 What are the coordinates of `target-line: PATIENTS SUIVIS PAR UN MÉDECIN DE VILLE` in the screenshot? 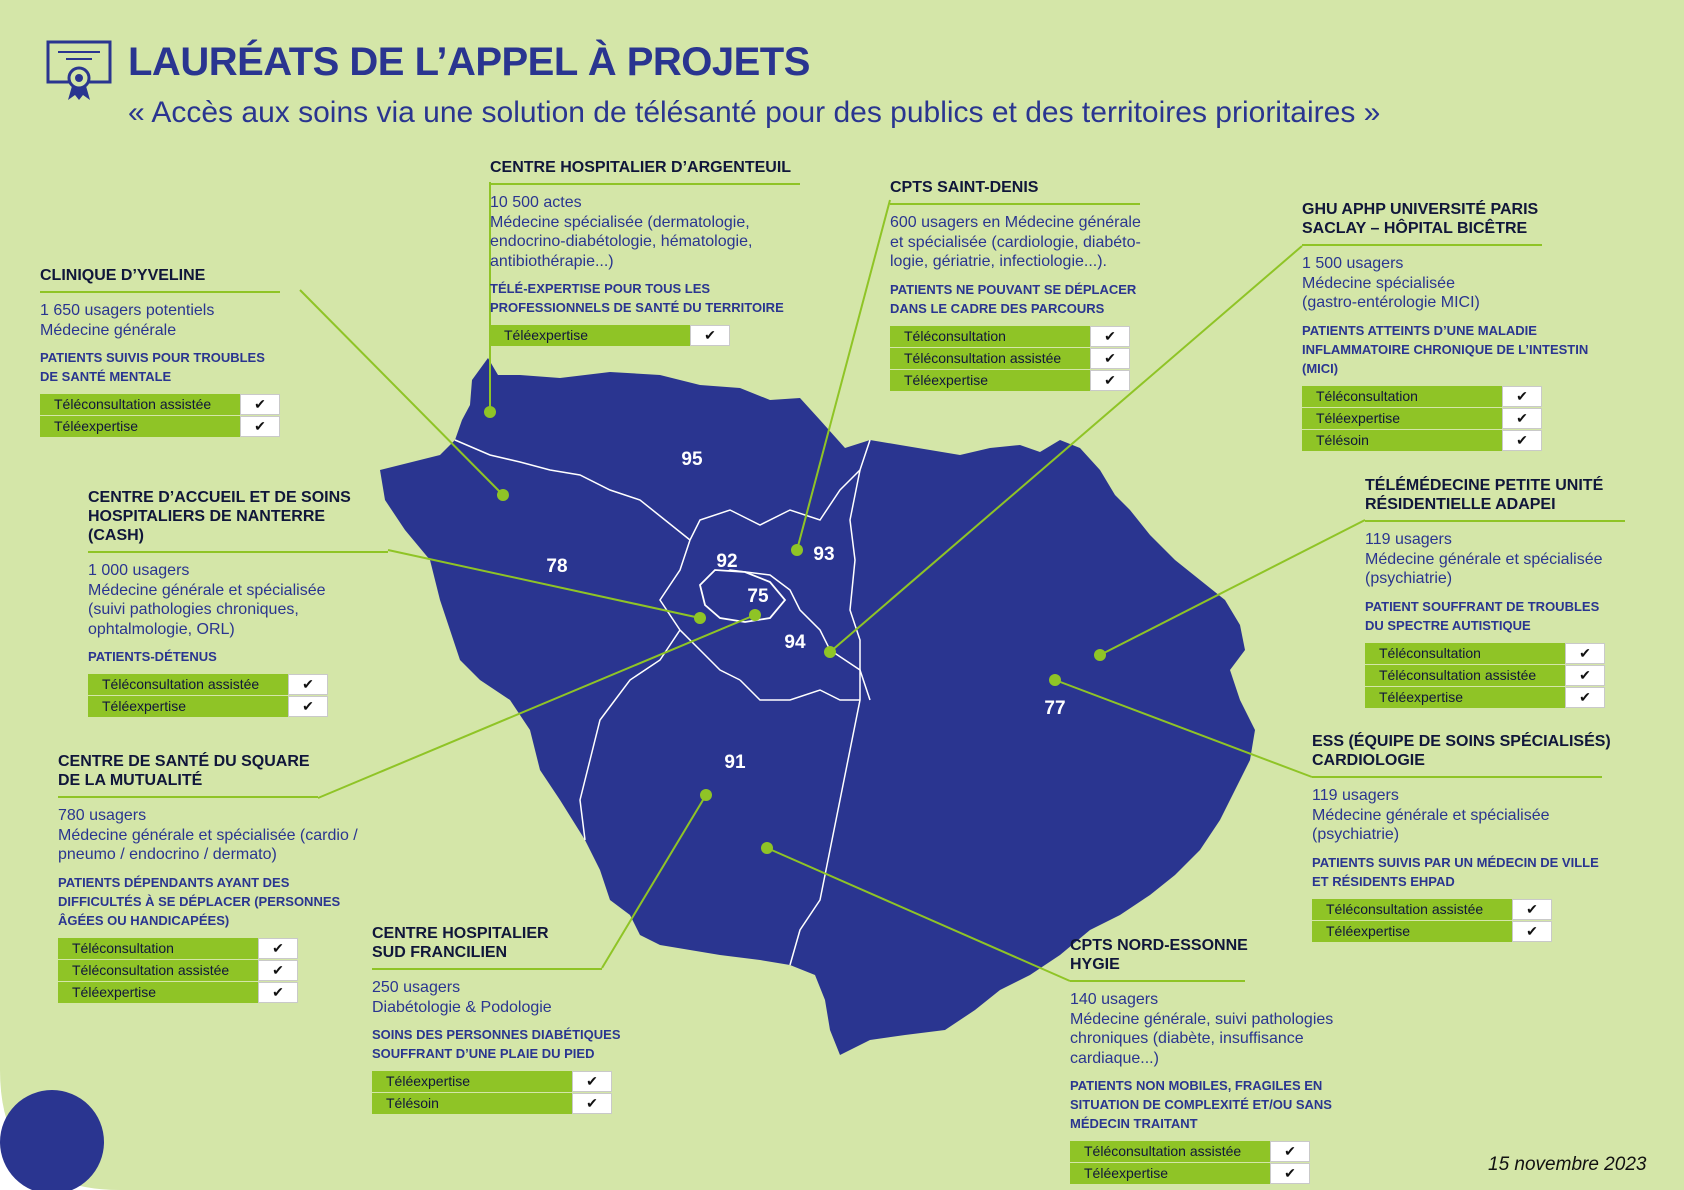 It's located at (1455, 862).